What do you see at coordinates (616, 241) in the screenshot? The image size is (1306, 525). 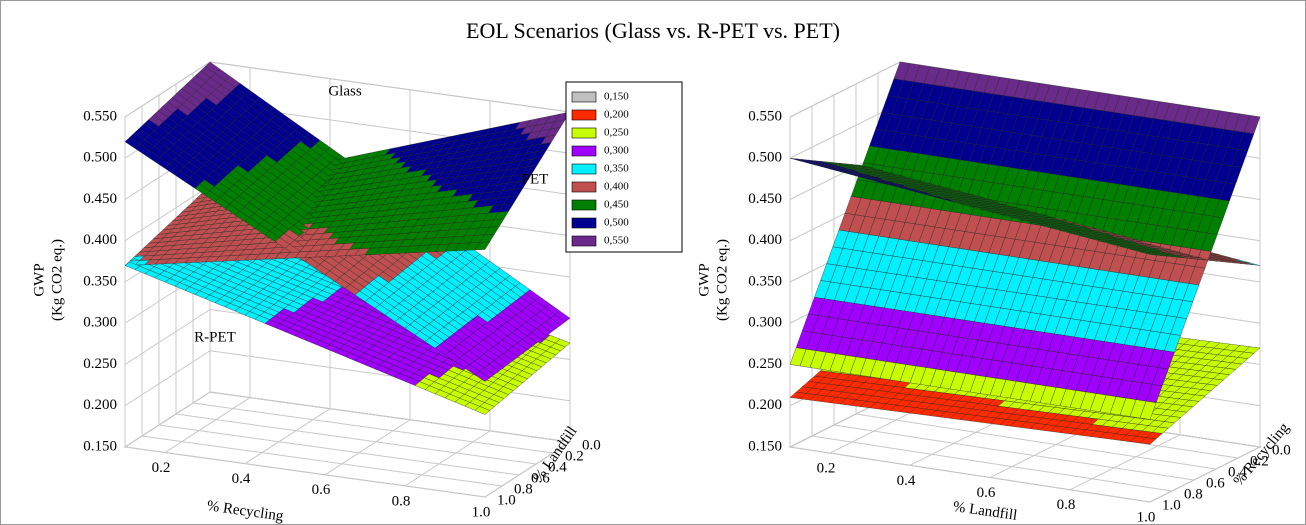 I see `legend-label: 0,550` at bounding box center [616, 241].